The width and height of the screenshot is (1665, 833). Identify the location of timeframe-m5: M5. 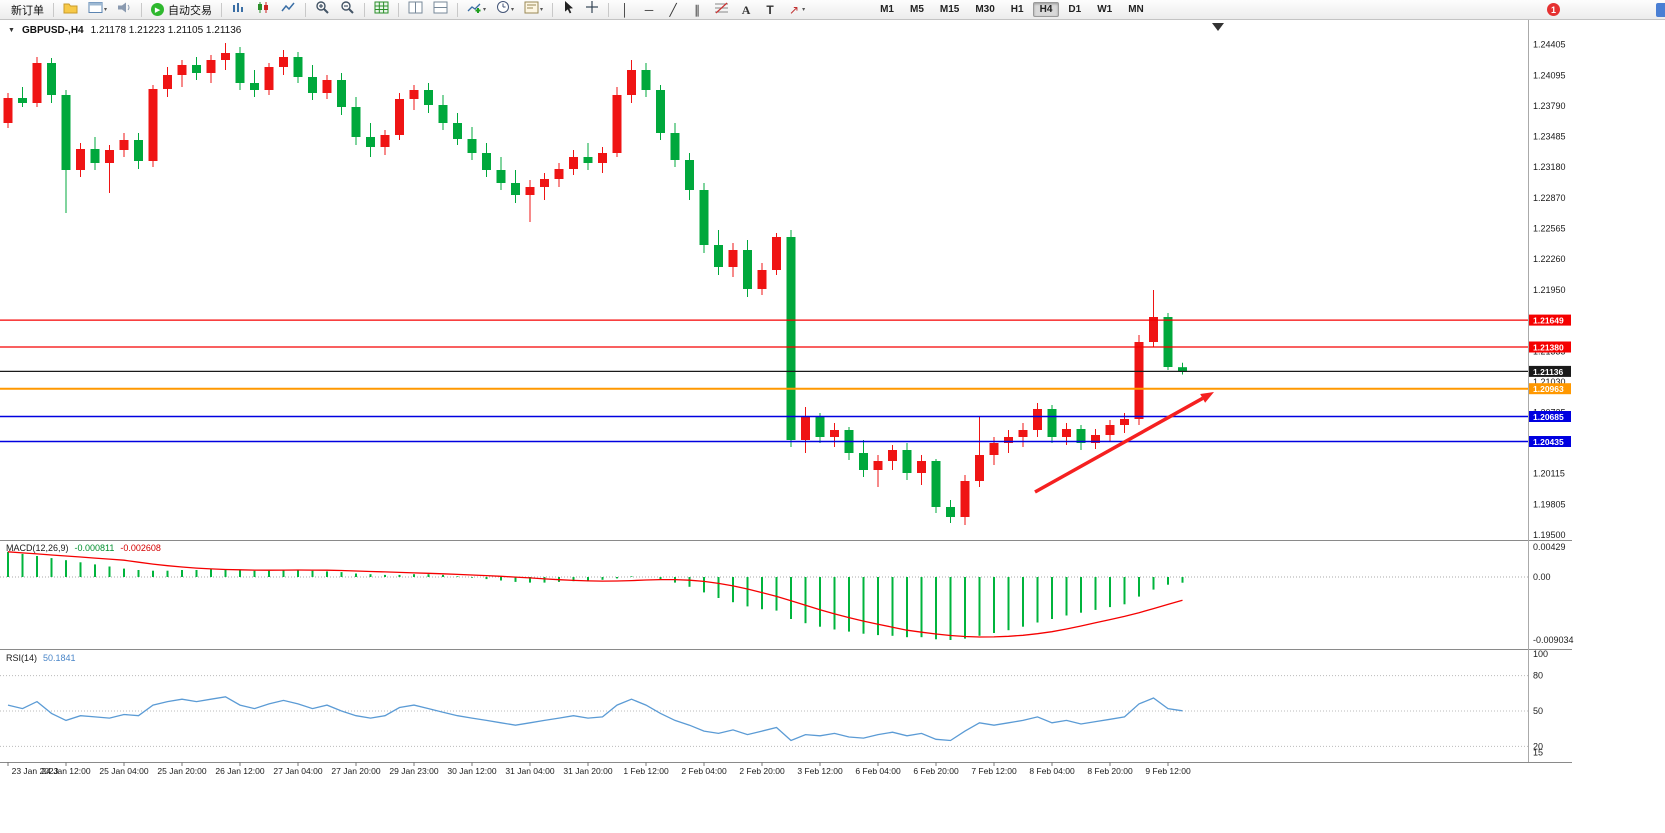
(916, 9).